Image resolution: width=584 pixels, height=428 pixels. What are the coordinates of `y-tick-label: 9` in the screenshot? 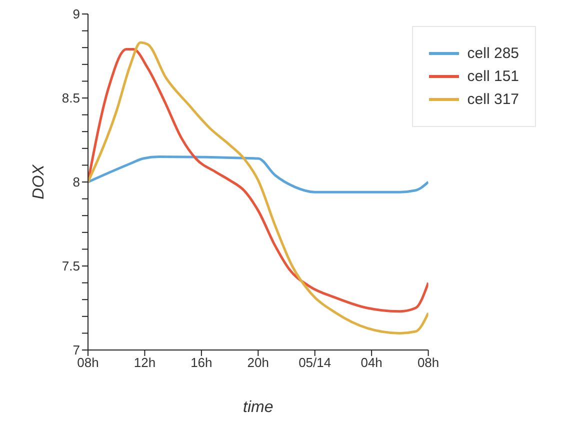 It's located at (76, 14).